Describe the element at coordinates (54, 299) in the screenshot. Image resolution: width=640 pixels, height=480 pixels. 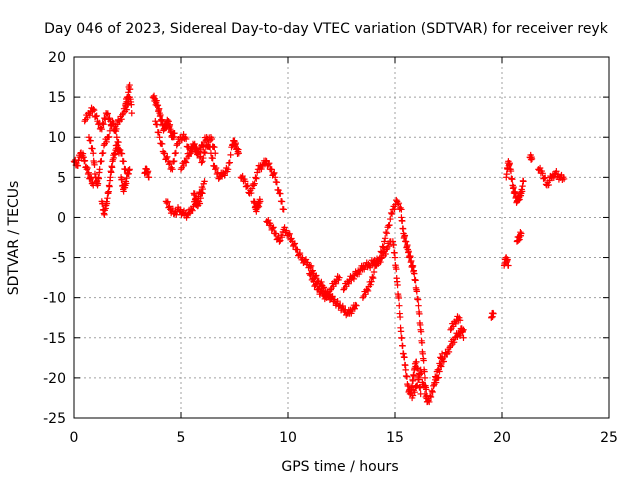
I see `y-tick-label: -10` at that location.